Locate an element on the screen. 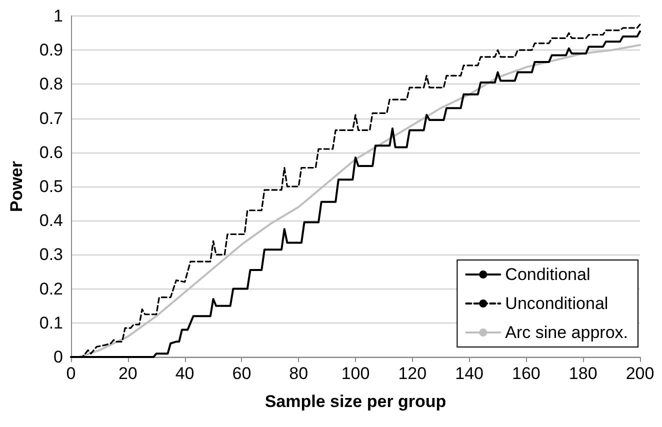 The width and height of the screenshot is (662, 427). x-tick-label: 100 is located at coordinates (355, 373).